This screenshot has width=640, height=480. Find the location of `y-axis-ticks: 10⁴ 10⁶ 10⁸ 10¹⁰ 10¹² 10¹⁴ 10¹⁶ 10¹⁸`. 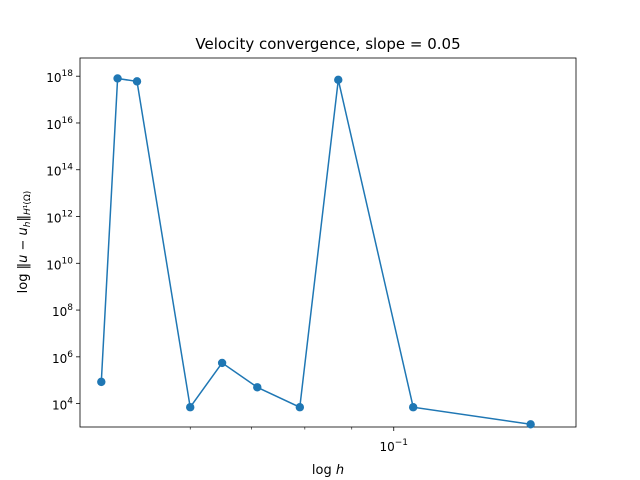

y-axis-ticks: 10⁴ 10⁶ 10⁸ 10¹⁰ 10¹² 10¹⁴ 10¹⁶ 10¹⁸ is located at coordinates (63, 241).